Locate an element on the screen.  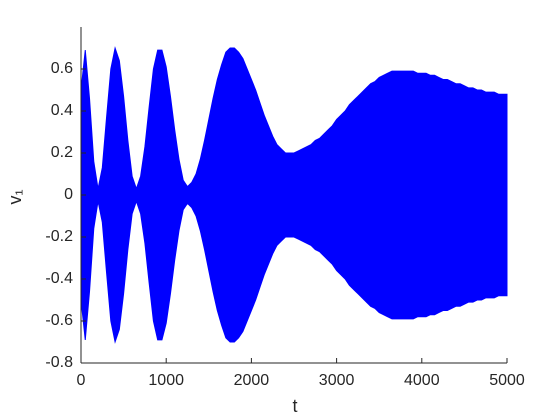
x-axis-label: t is located at coordinates (294, 406).